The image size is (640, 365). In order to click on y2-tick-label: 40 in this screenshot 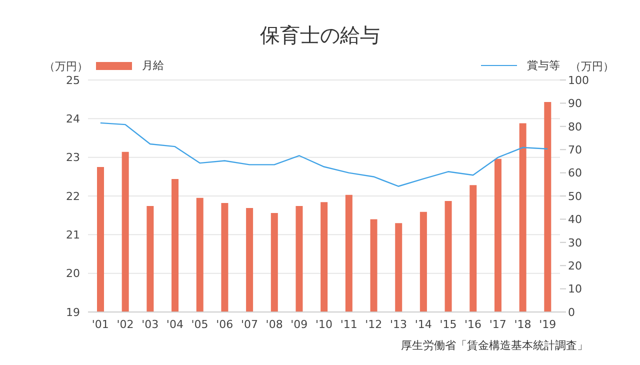, I will do `click(575, 219)`.